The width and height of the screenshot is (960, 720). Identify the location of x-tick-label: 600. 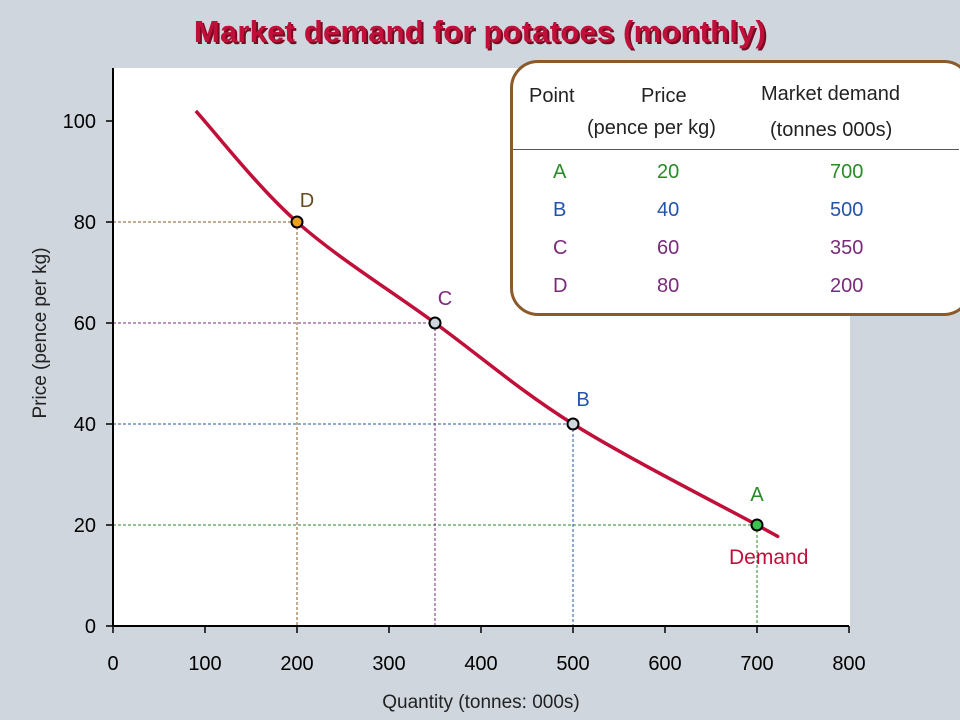
(664, 664).